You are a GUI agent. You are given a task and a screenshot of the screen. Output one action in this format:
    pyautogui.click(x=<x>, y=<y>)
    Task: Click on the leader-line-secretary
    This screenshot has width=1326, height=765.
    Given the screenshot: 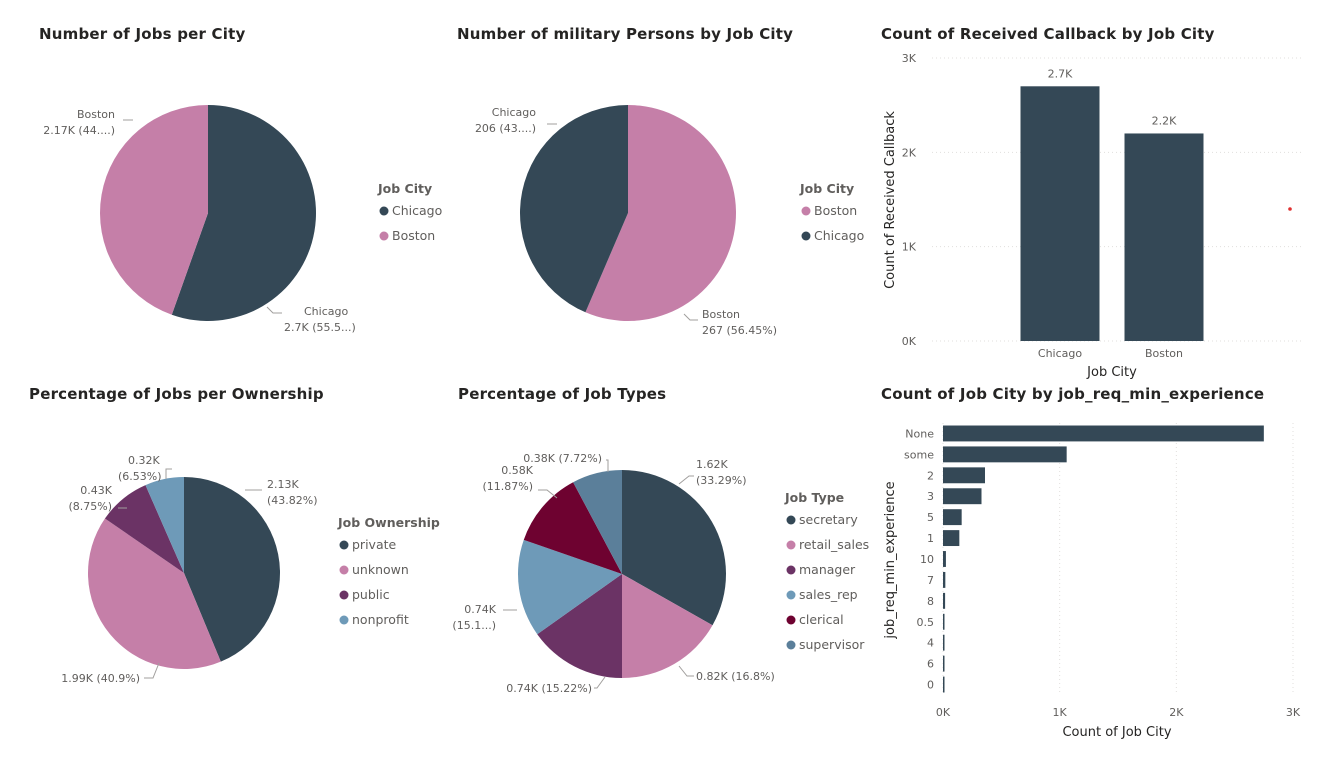 What is the action you would take?
    pyautogui.click(x=686, y=480)
    